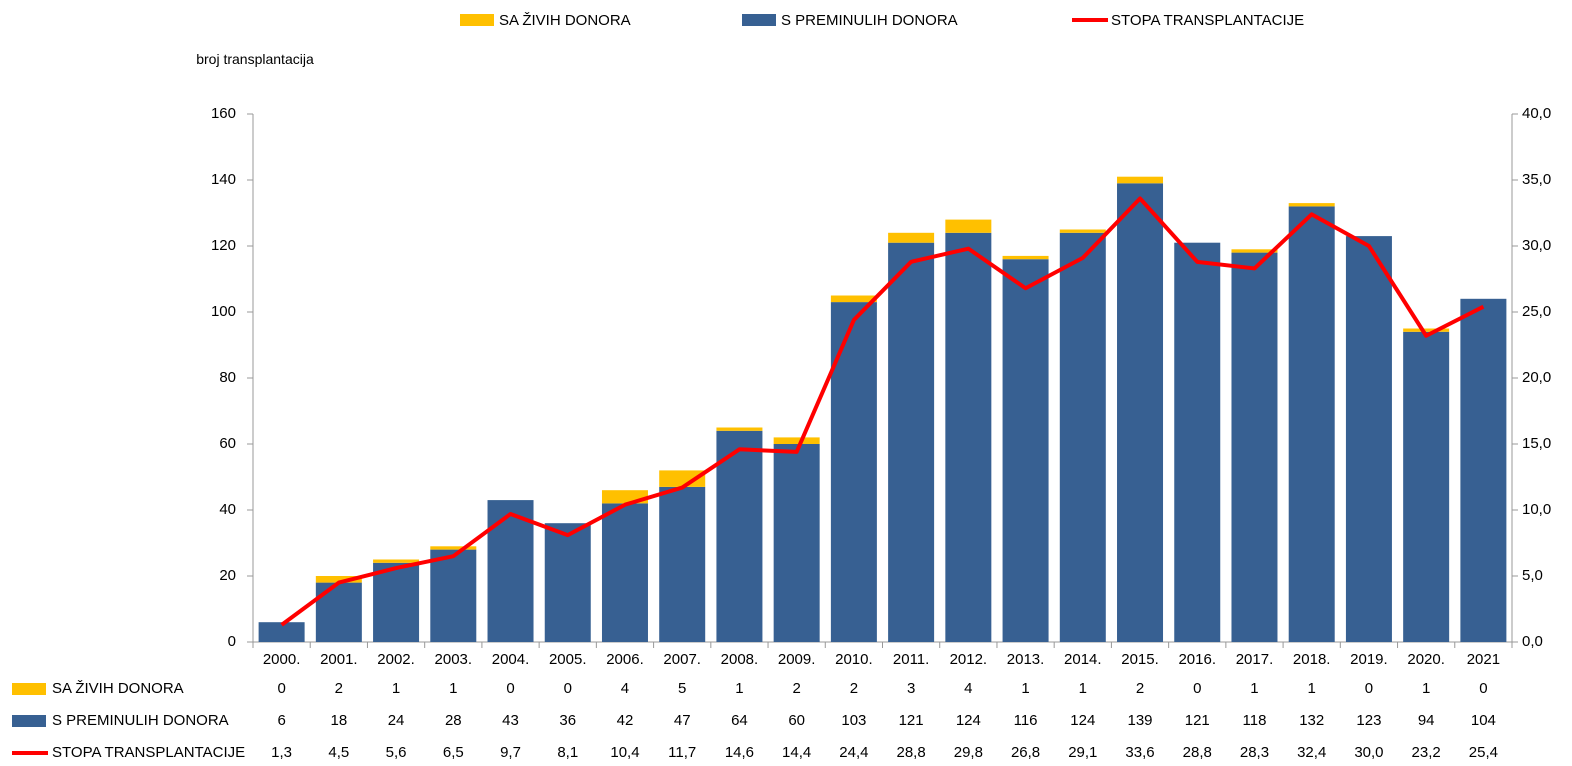 This screenshot has height=766, width=1572. Describe the element at coordinates (1532, 575) in the screenshot. I see `y2-tick-label: 5,0` at that location.